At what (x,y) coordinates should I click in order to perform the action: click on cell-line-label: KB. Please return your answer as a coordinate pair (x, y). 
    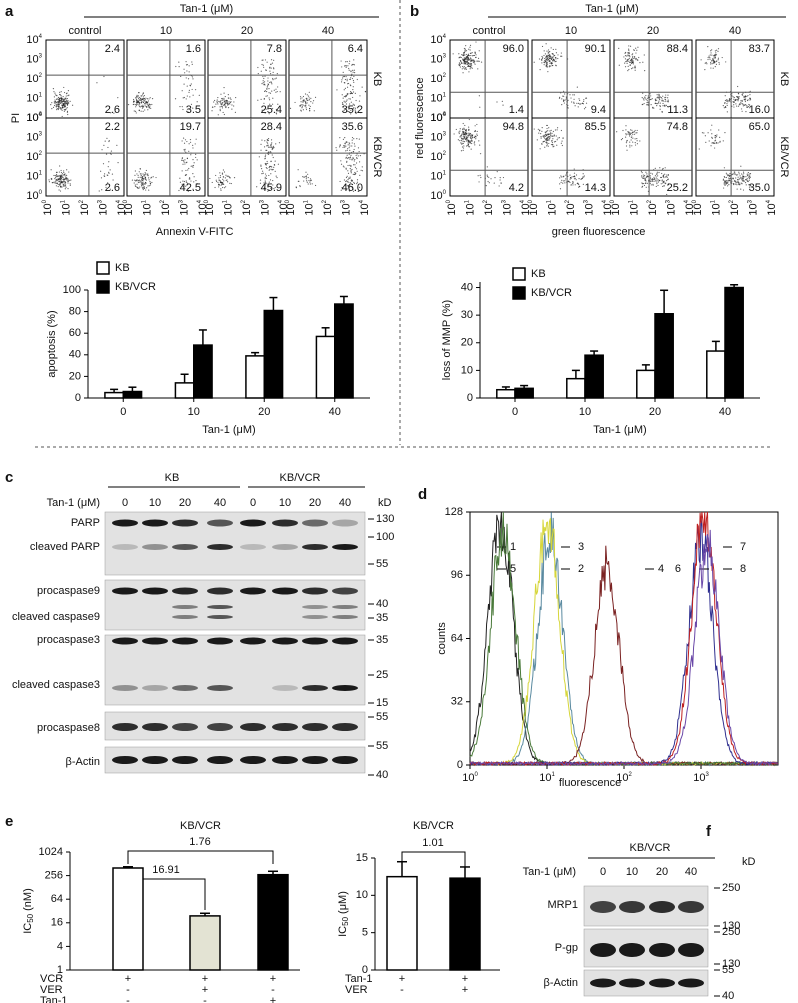
    Looking at the image, I should click on (784, 79).